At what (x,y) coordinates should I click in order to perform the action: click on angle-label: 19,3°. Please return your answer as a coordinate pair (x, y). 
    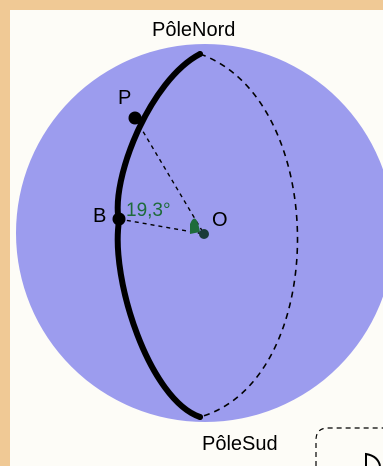
    Looking at the image, I should click on (148, 210).